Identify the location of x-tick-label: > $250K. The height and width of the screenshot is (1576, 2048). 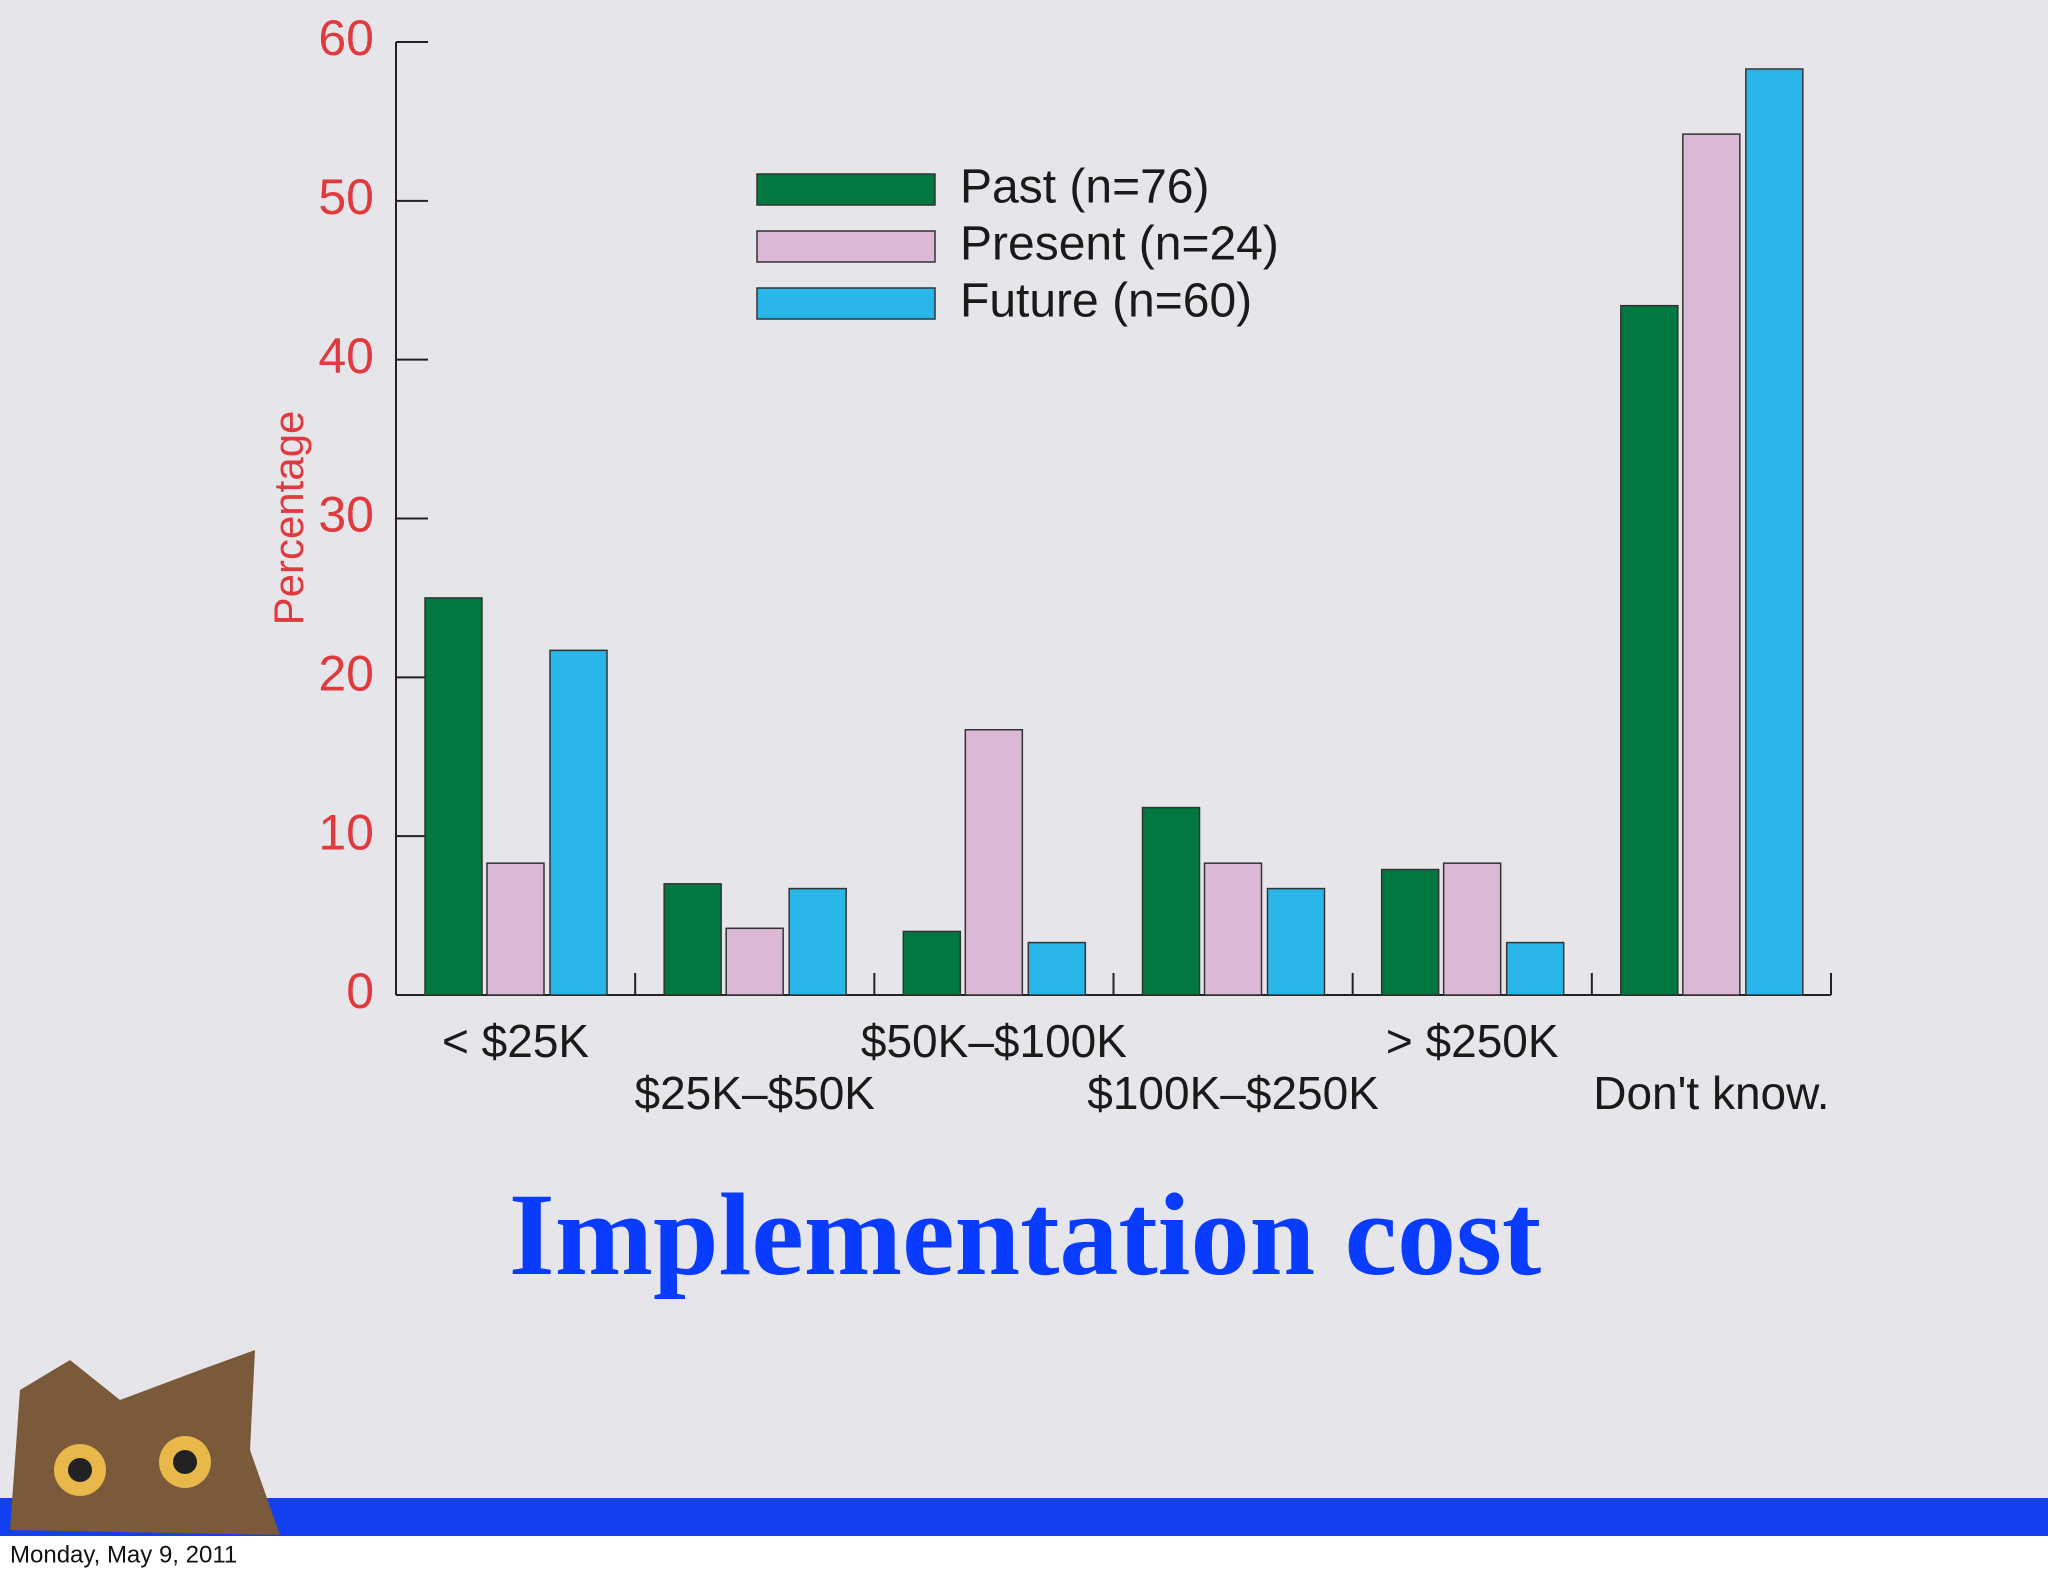
(1472, 1041).